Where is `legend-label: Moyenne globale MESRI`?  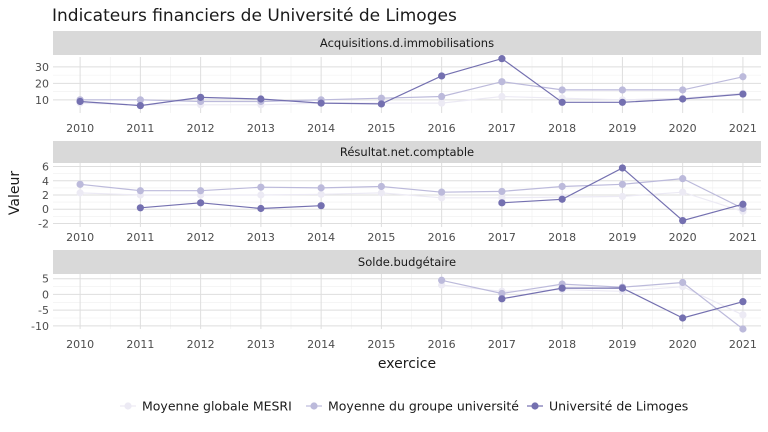 legend-label: Moyenne globale MESRI is located at coordinates (217, 406).